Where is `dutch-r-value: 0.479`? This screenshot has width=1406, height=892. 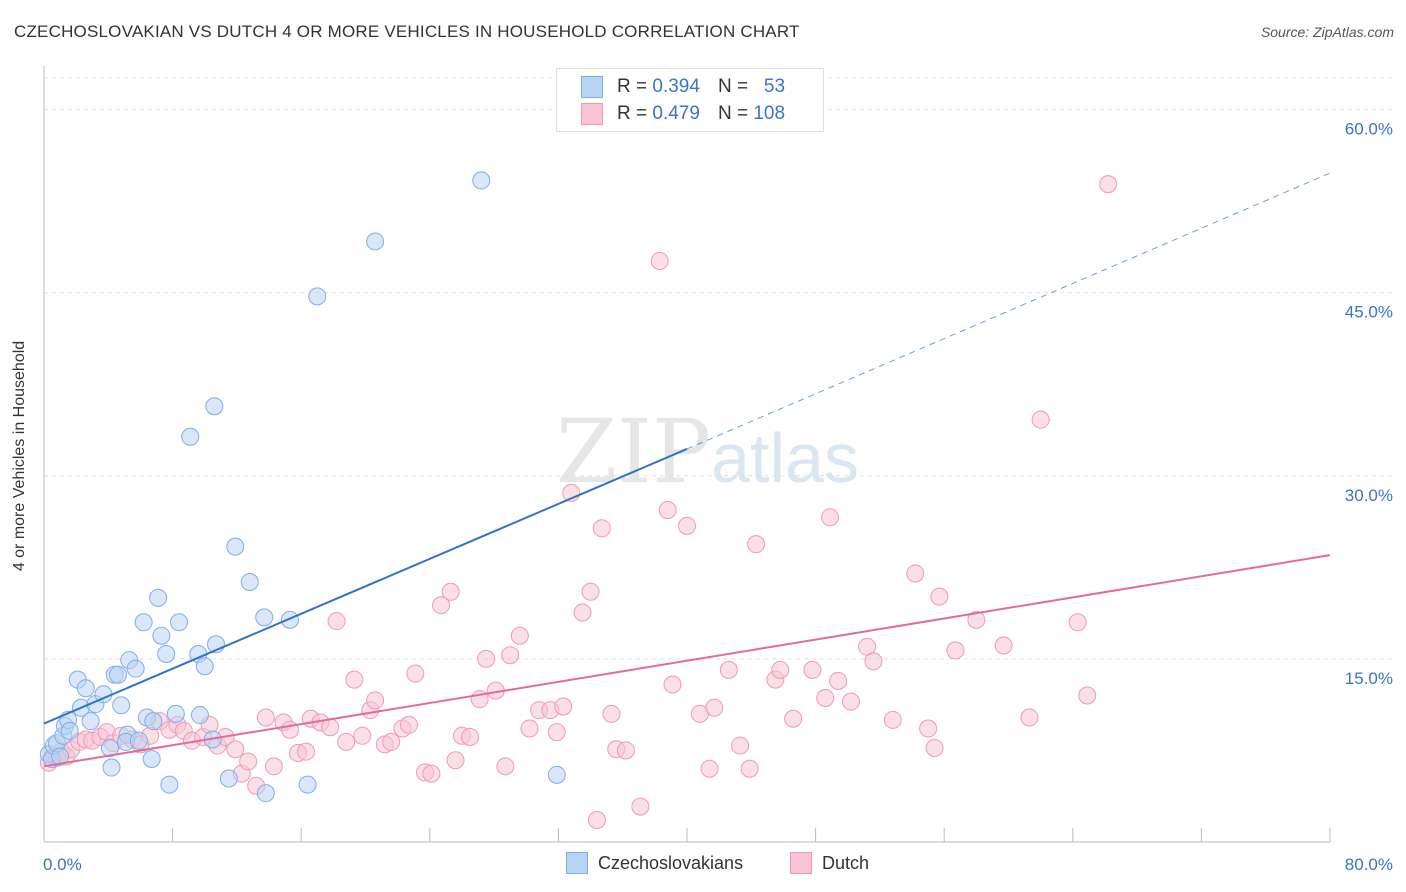 dutch-r-value: 0.479 is located at coordinates (676, 113).